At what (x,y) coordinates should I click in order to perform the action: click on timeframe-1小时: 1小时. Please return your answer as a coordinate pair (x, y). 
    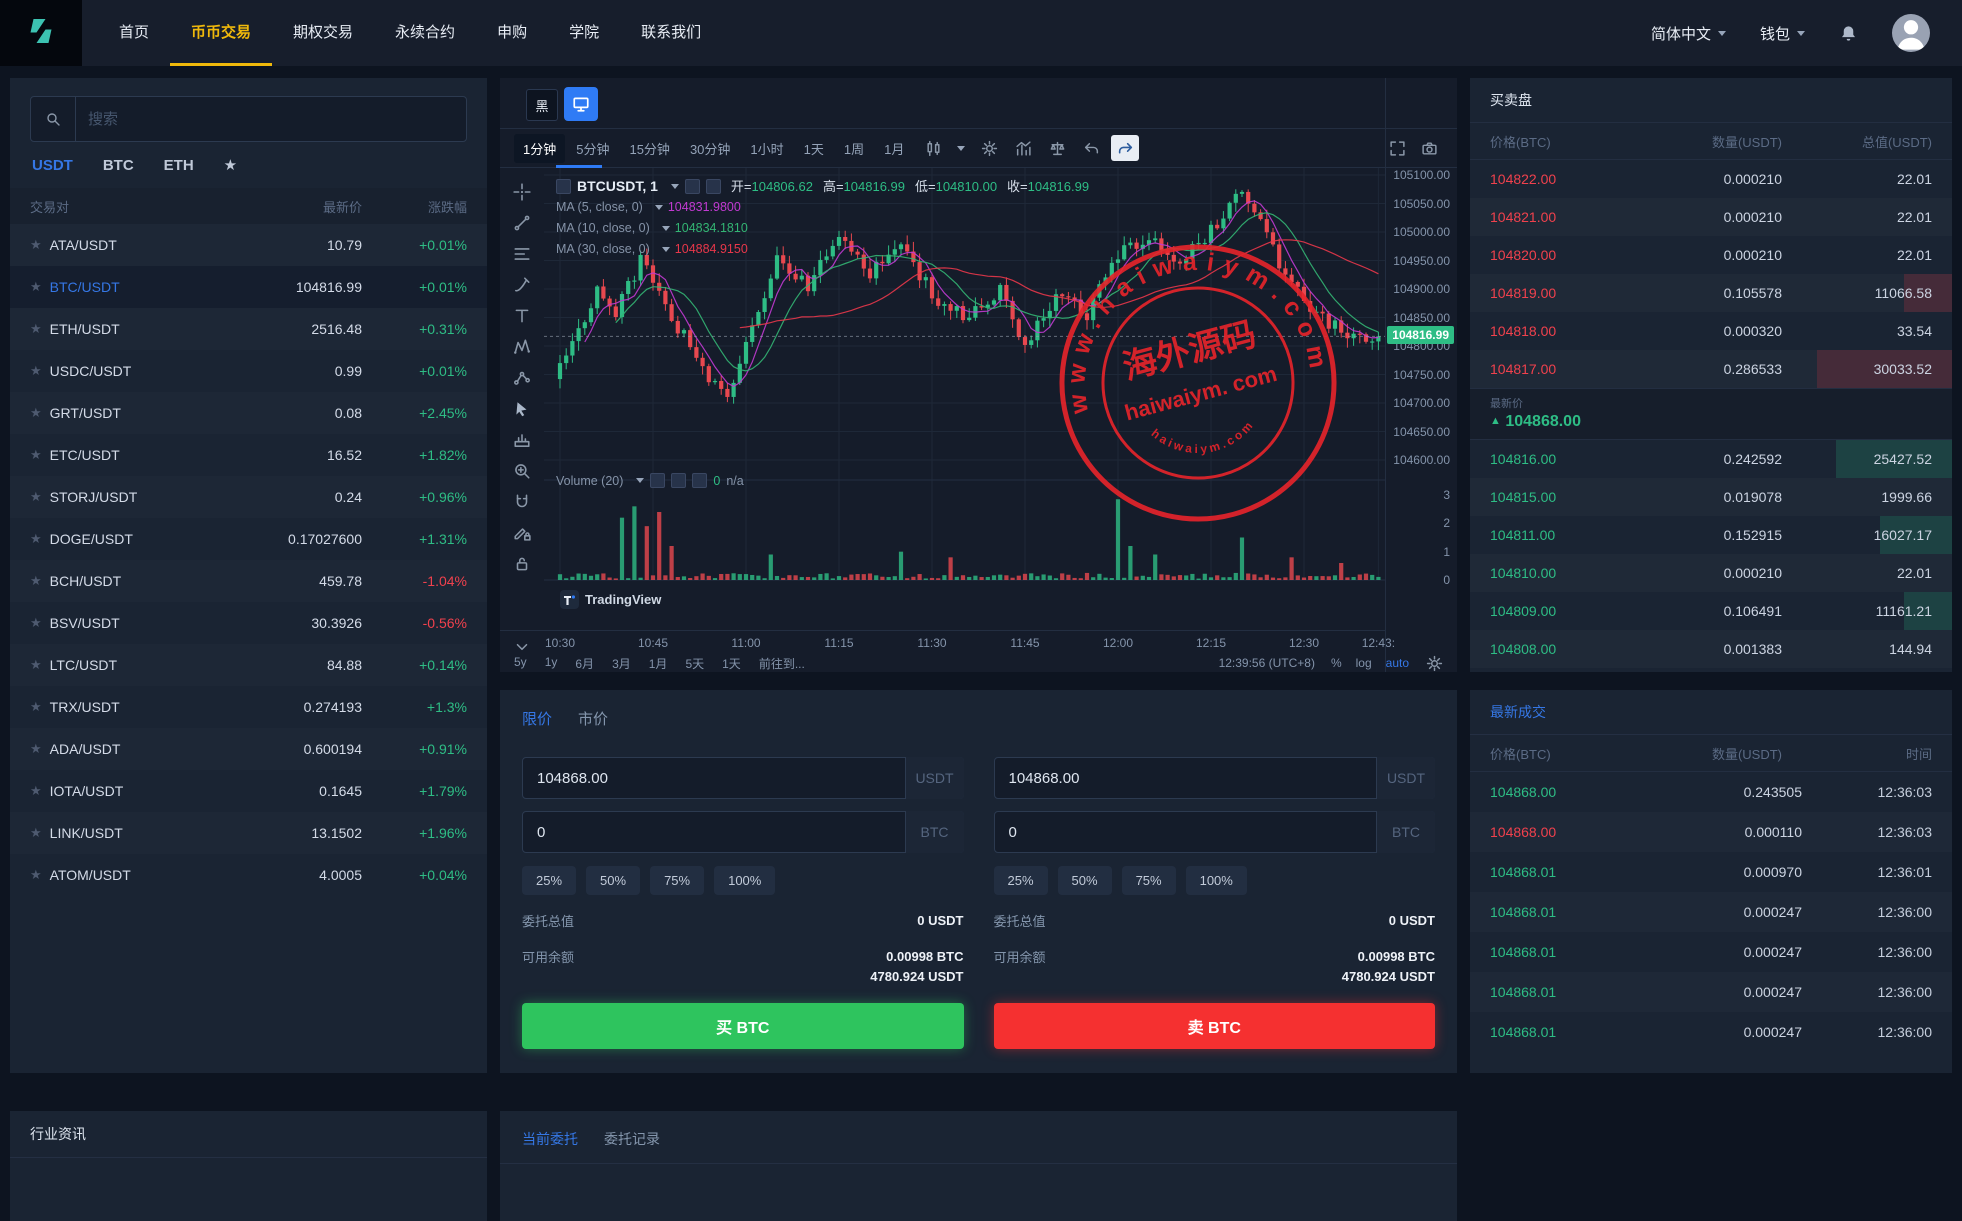
    Looking at the image, I should click on (767, 149).